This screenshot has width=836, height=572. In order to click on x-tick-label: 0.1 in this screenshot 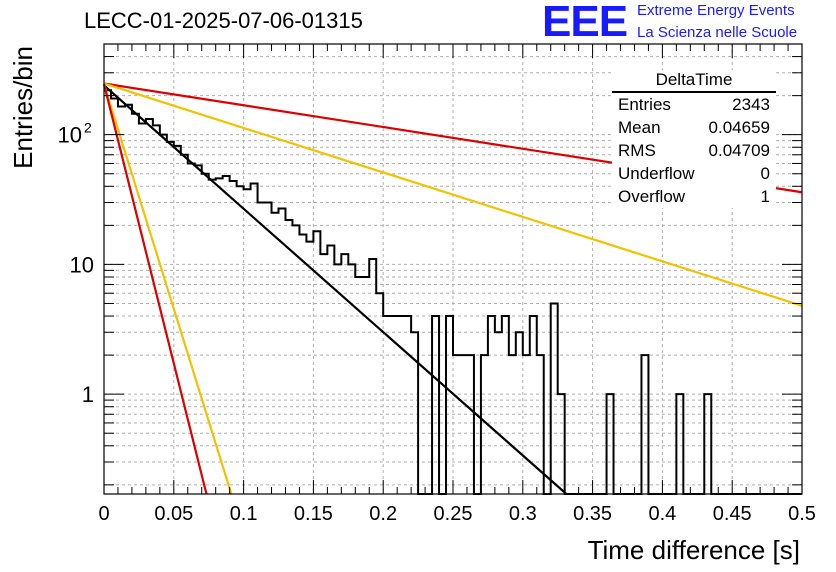, I will do `click(244, 514)`.